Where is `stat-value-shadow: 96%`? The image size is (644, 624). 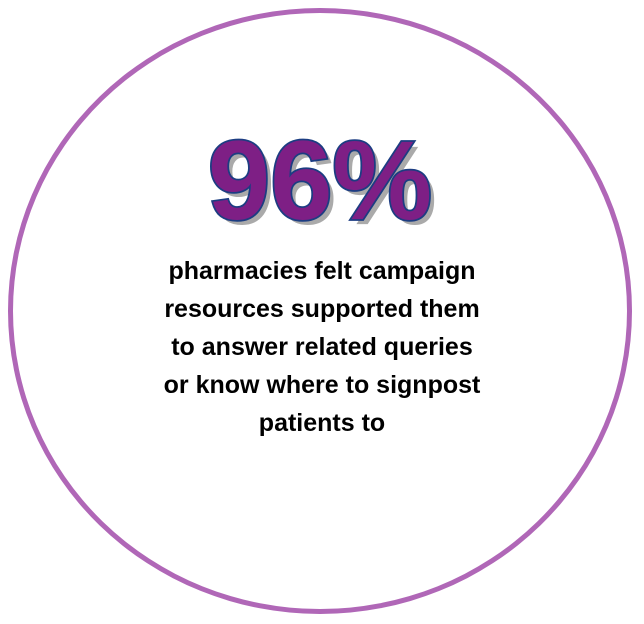
stat-value-shadow: 96% is located at coordinates (325, 185).